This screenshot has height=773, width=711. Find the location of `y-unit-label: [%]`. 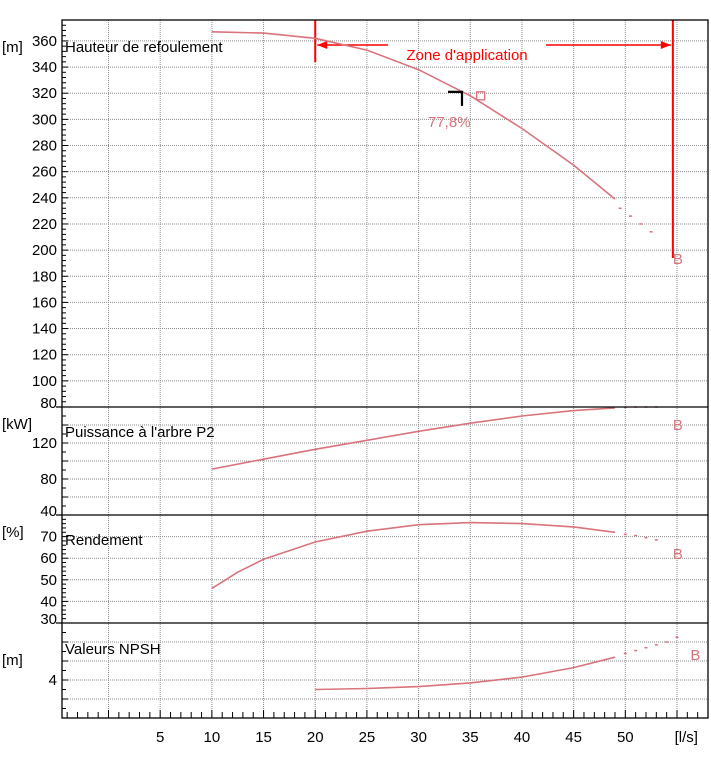

y-unit-label: [%] is located at coordinates (13, 532).